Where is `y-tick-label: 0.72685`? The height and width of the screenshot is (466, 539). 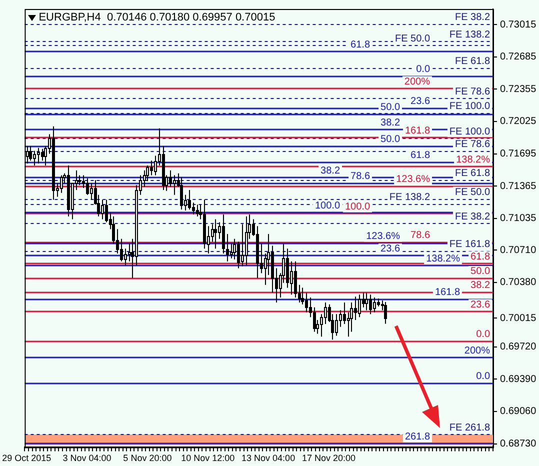 y-tick-label: 0.72685 is located at coordinates (518, 57).